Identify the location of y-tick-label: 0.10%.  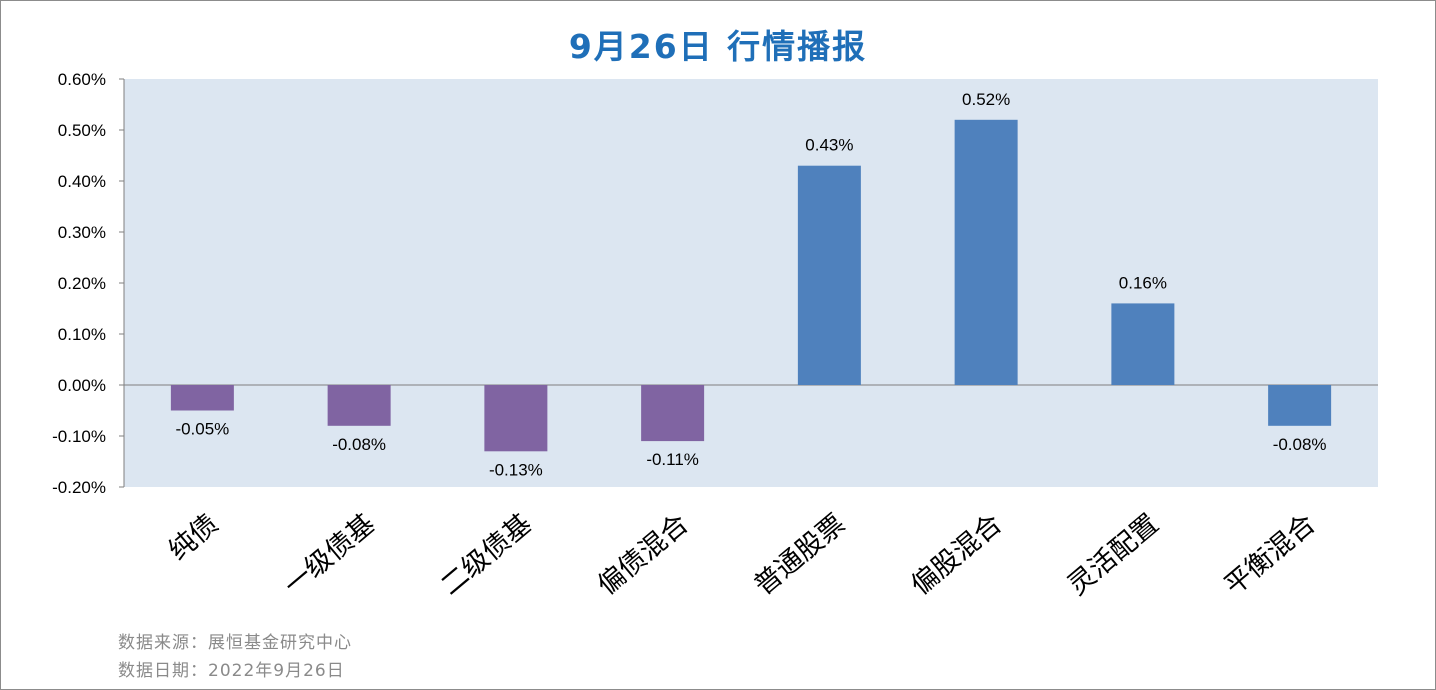
(82, 334).